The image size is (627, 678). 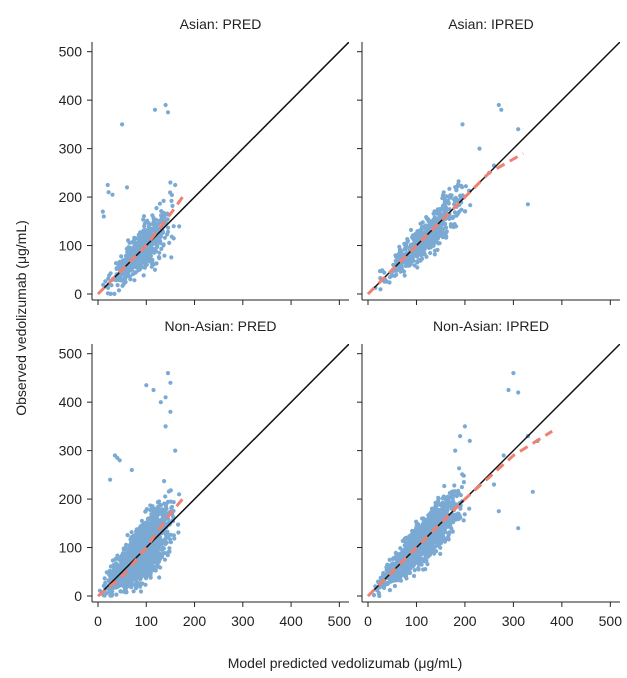 What do you see at coordinates (71, 402) in the screenshot?
I see `y-tick-label: 400` at bounding box center [71, 402].